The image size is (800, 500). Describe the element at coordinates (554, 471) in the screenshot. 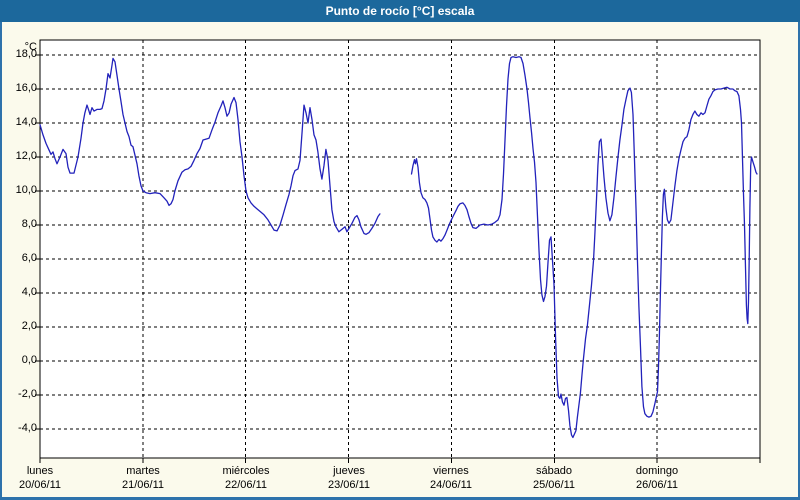

I see `day-name: sábado` at that location.